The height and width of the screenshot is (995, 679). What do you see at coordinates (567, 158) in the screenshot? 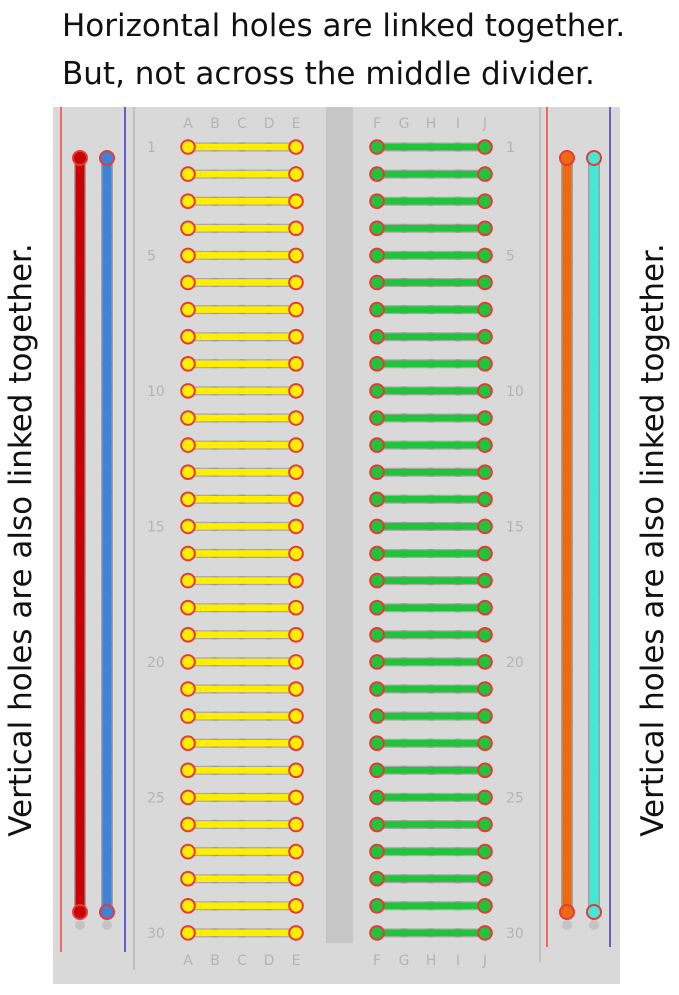
I see `rail-link-right-positive-endpoint` at bounding box center [567, 158].